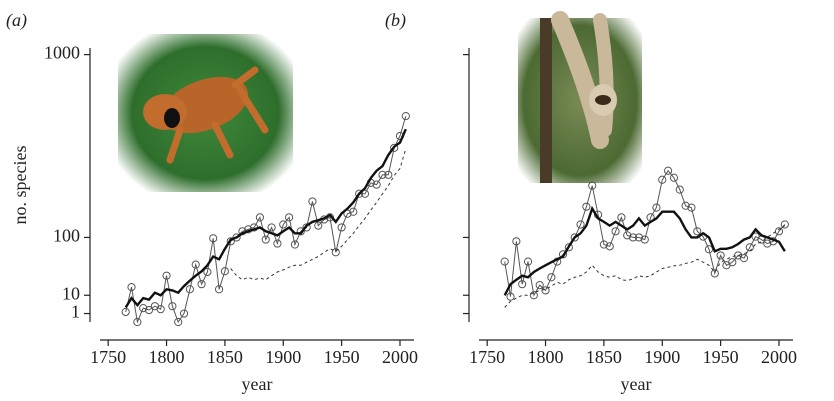 The width and height of the screenshot is (834, 401). Describe the element at coordinates (721, 357) in the screenshot. I see `x-tick-label: 1950` at that location.